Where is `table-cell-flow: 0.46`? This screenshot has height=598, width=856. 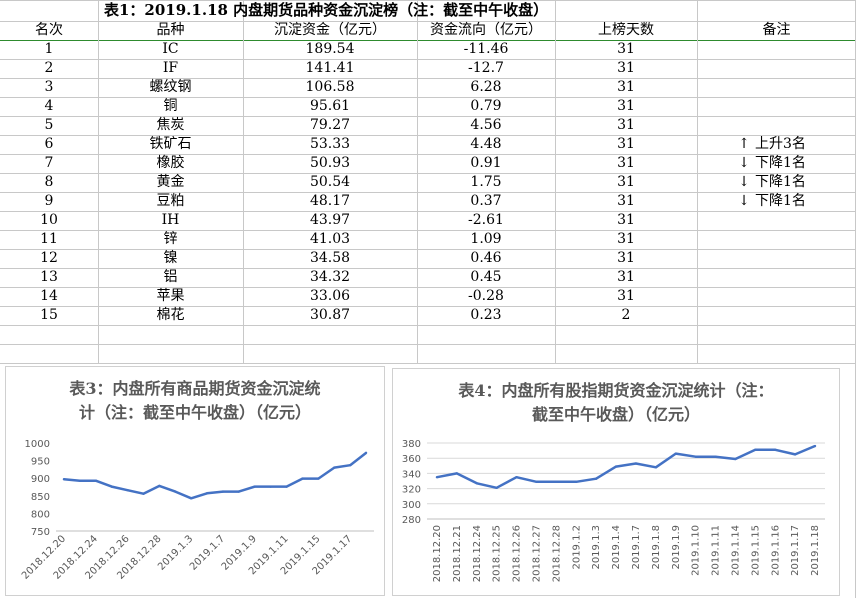
table-cell-flow: 0.46 is located at coordinates (486, 258).